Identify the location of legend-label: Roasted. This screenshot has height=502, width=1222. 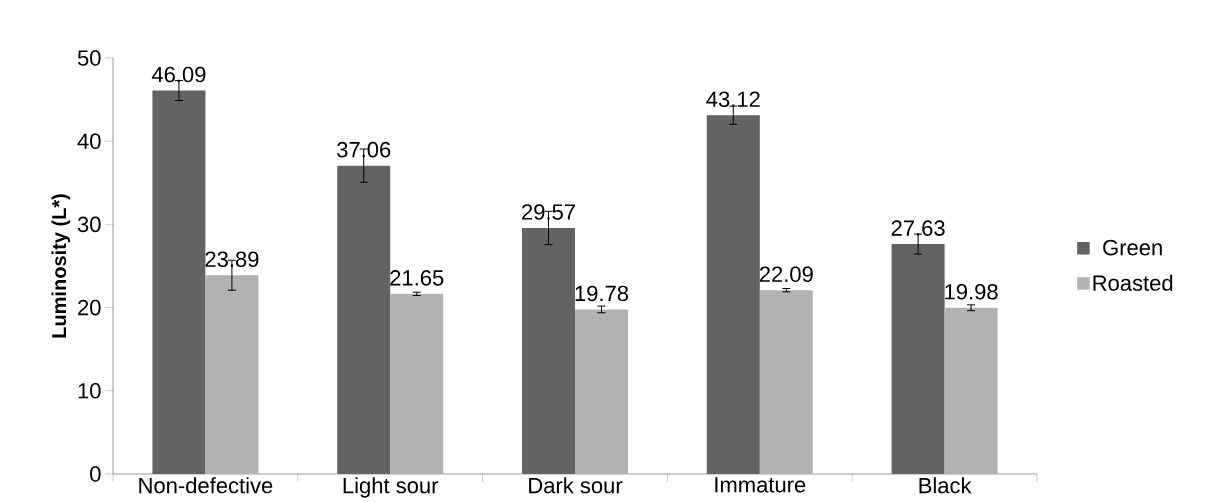
(1133, 282).